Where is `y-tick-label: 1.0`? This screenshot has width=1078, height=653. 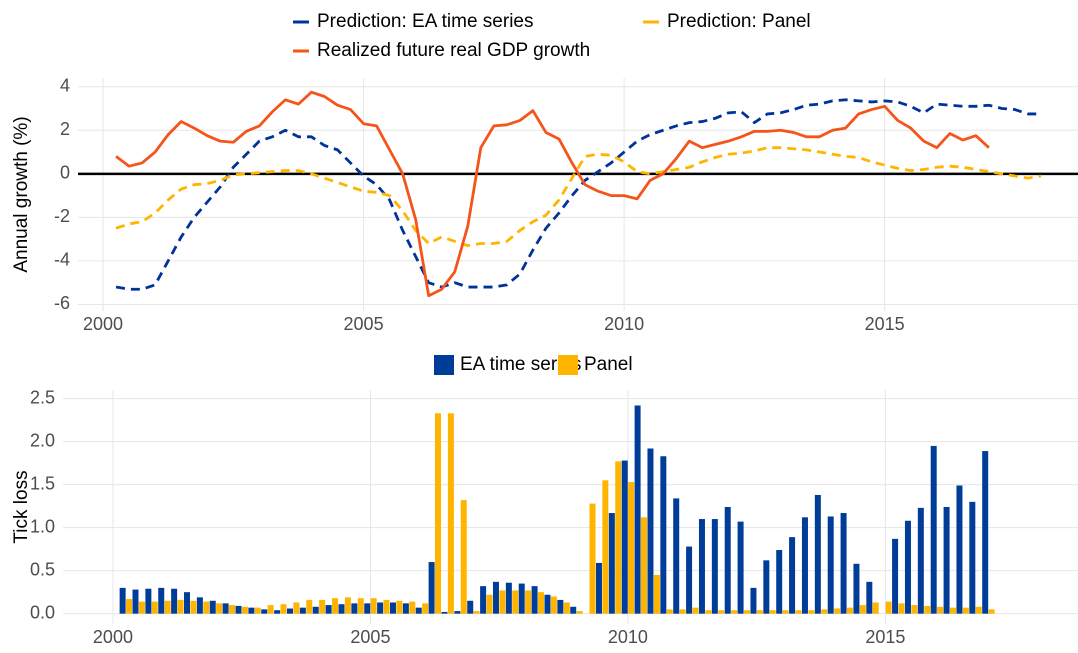 y-tick-label: 1.0 is located at coordinates (42, 526).